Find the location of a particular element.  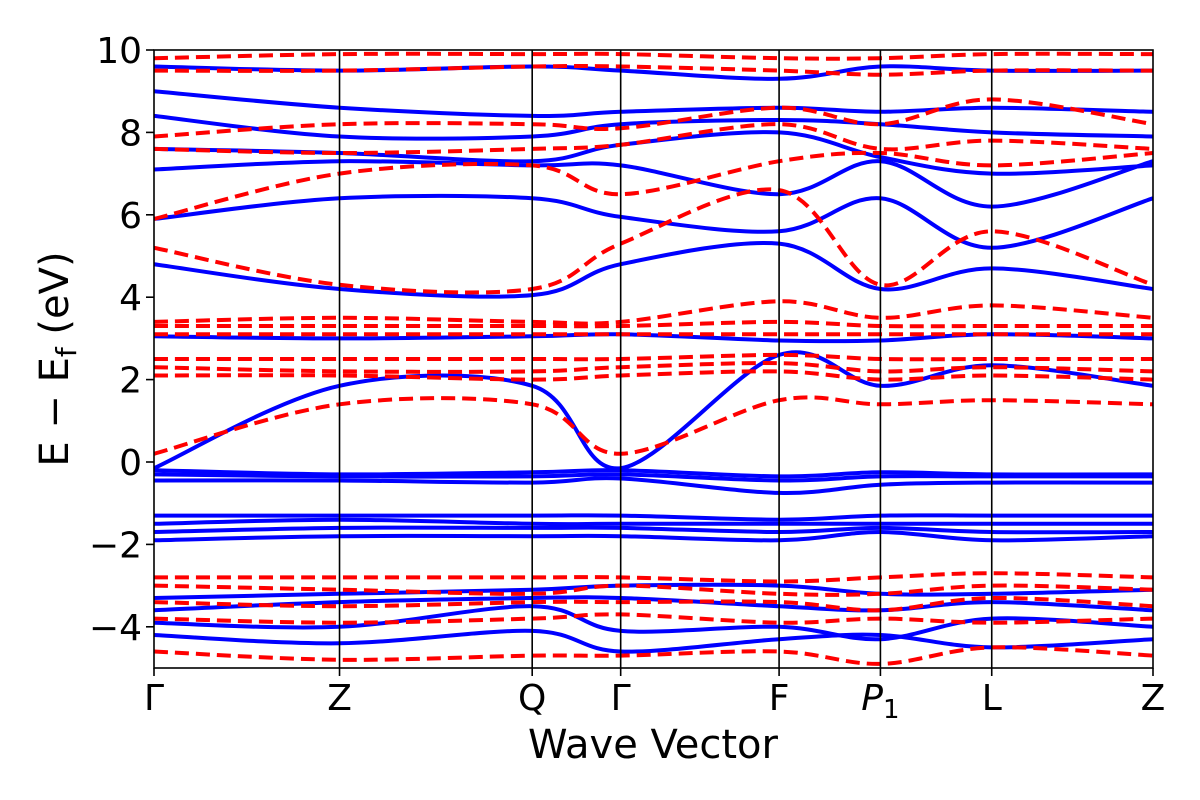

y-axis-title-main: E − E is located at coordinates (55, 412).